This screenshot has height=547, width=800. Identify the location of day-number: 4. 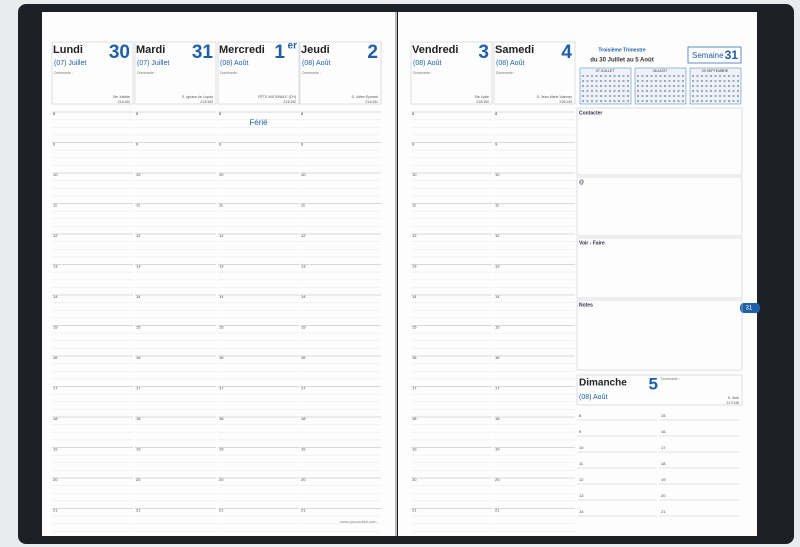
(566, 52).